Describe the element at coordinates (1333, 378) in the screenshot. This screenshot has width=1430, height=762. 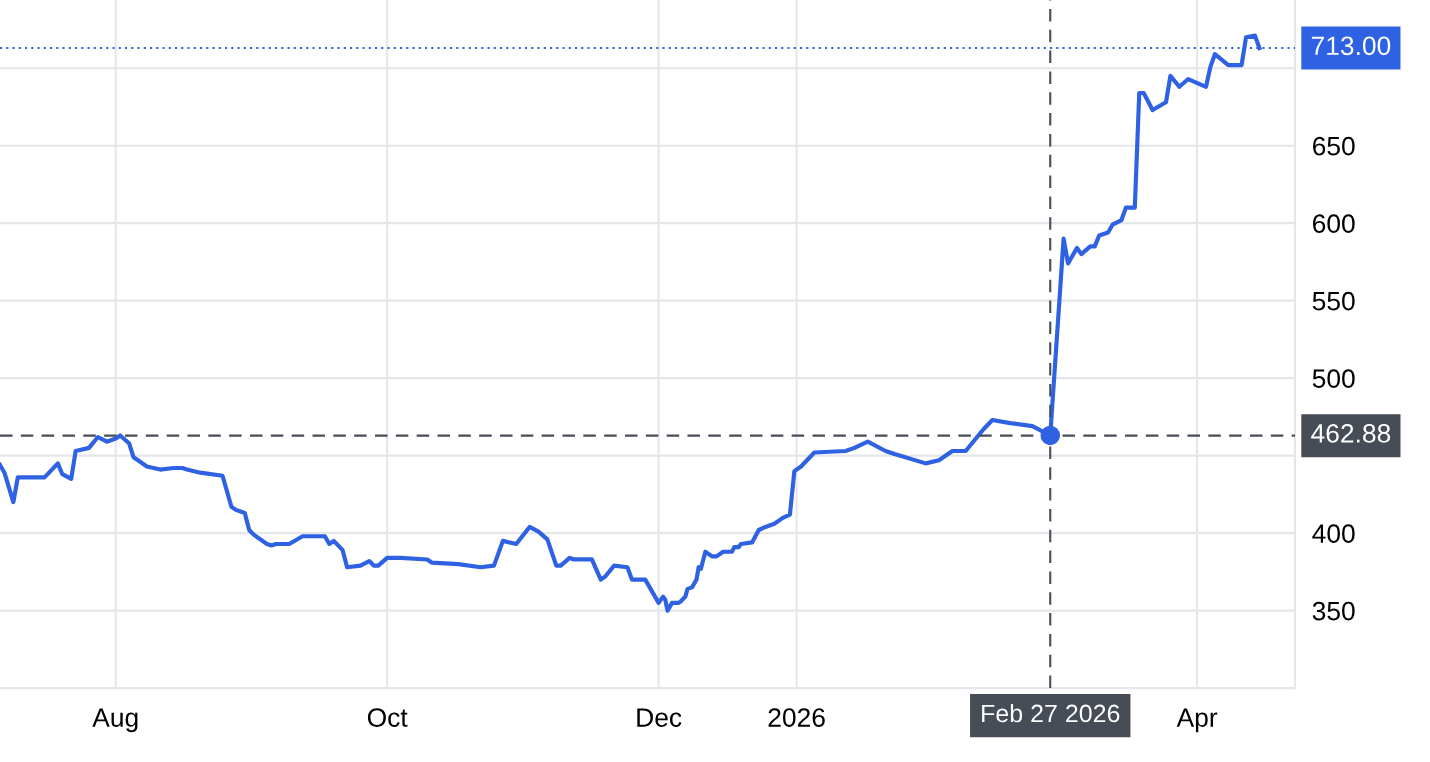
I see `y-tick-label: 500` at that location.